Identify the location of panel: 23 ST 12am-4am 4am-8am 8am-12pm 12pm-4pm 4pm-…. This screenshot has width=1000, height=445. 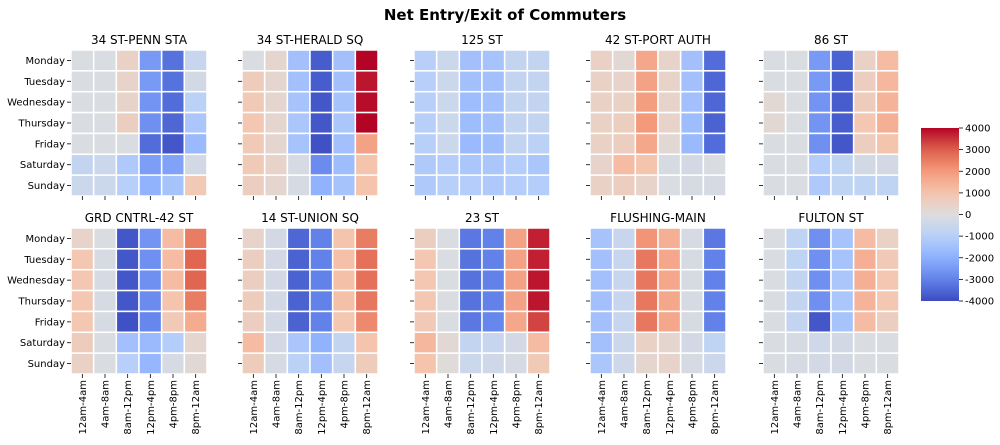
(480, 323).